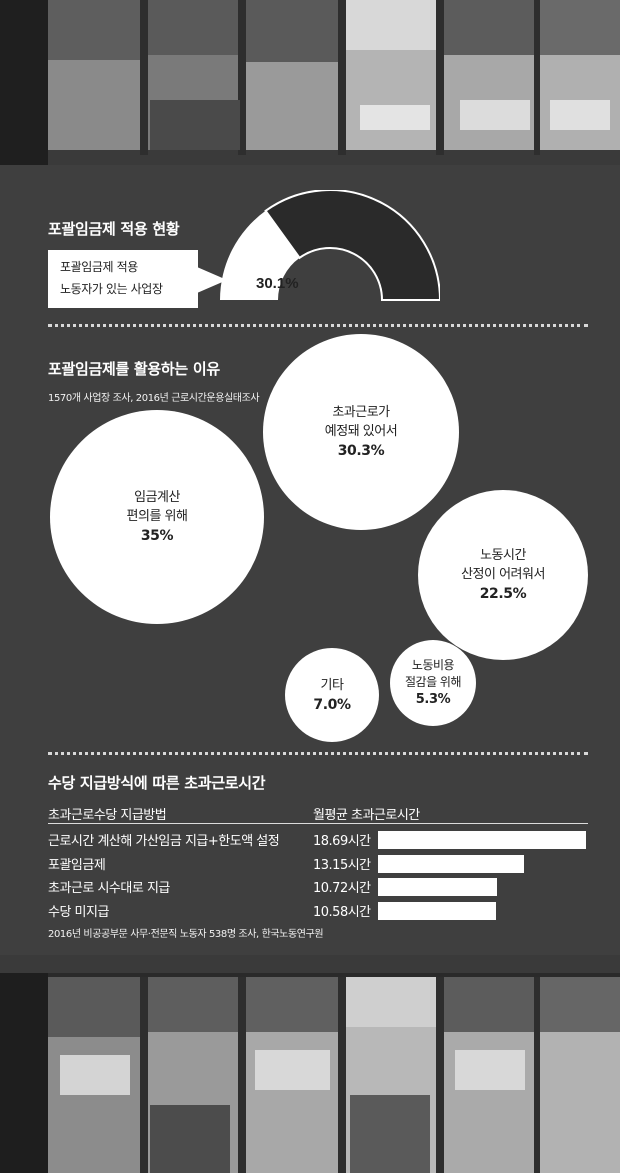 The image size is (620, 1173). I want to click on bar-row-label: 포괄임금제, so click(77, 865).